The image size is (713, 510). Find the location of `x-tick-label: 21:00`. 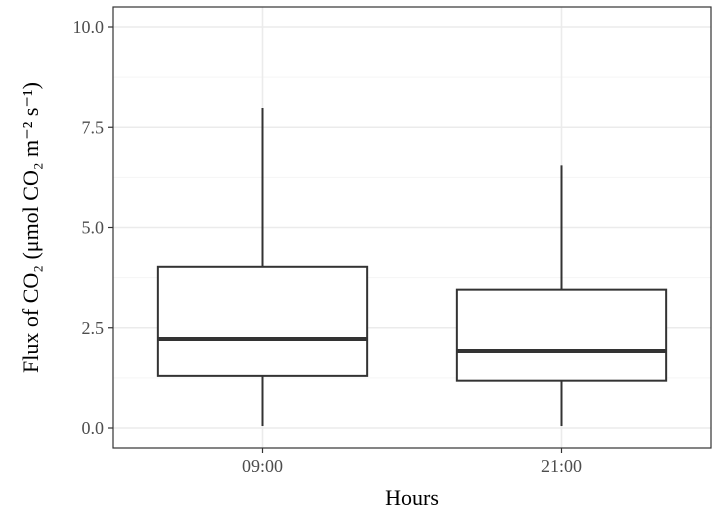

x-tick-label: 21:00 is located at coordinates (561, 466).